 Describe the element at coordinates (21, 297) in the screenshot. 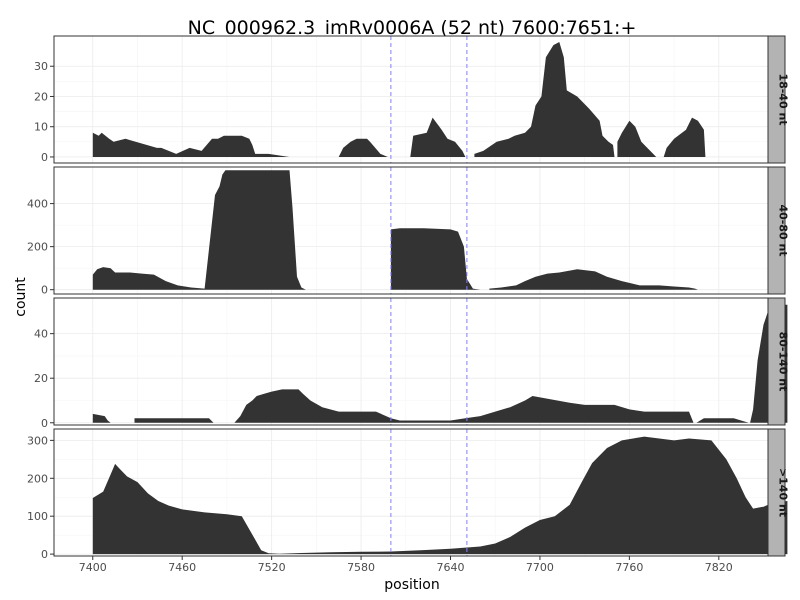

I see `y-axis-label: count` at that location.